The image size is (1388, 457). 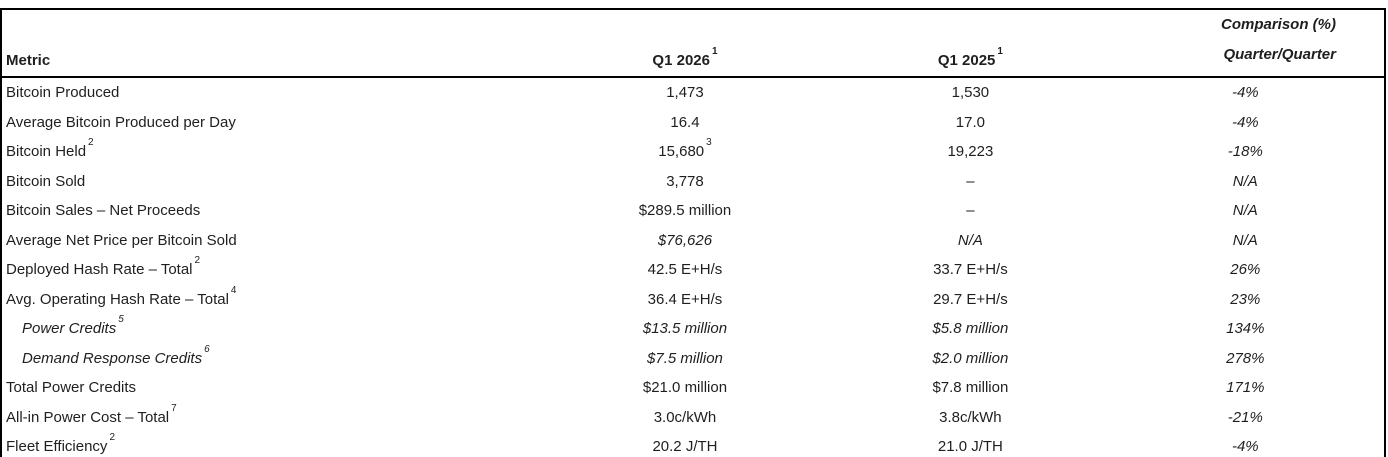 I want to click on table-row: Bitcoin Held2 15,6803 19,223 -18%, so click(x=693, y=152).